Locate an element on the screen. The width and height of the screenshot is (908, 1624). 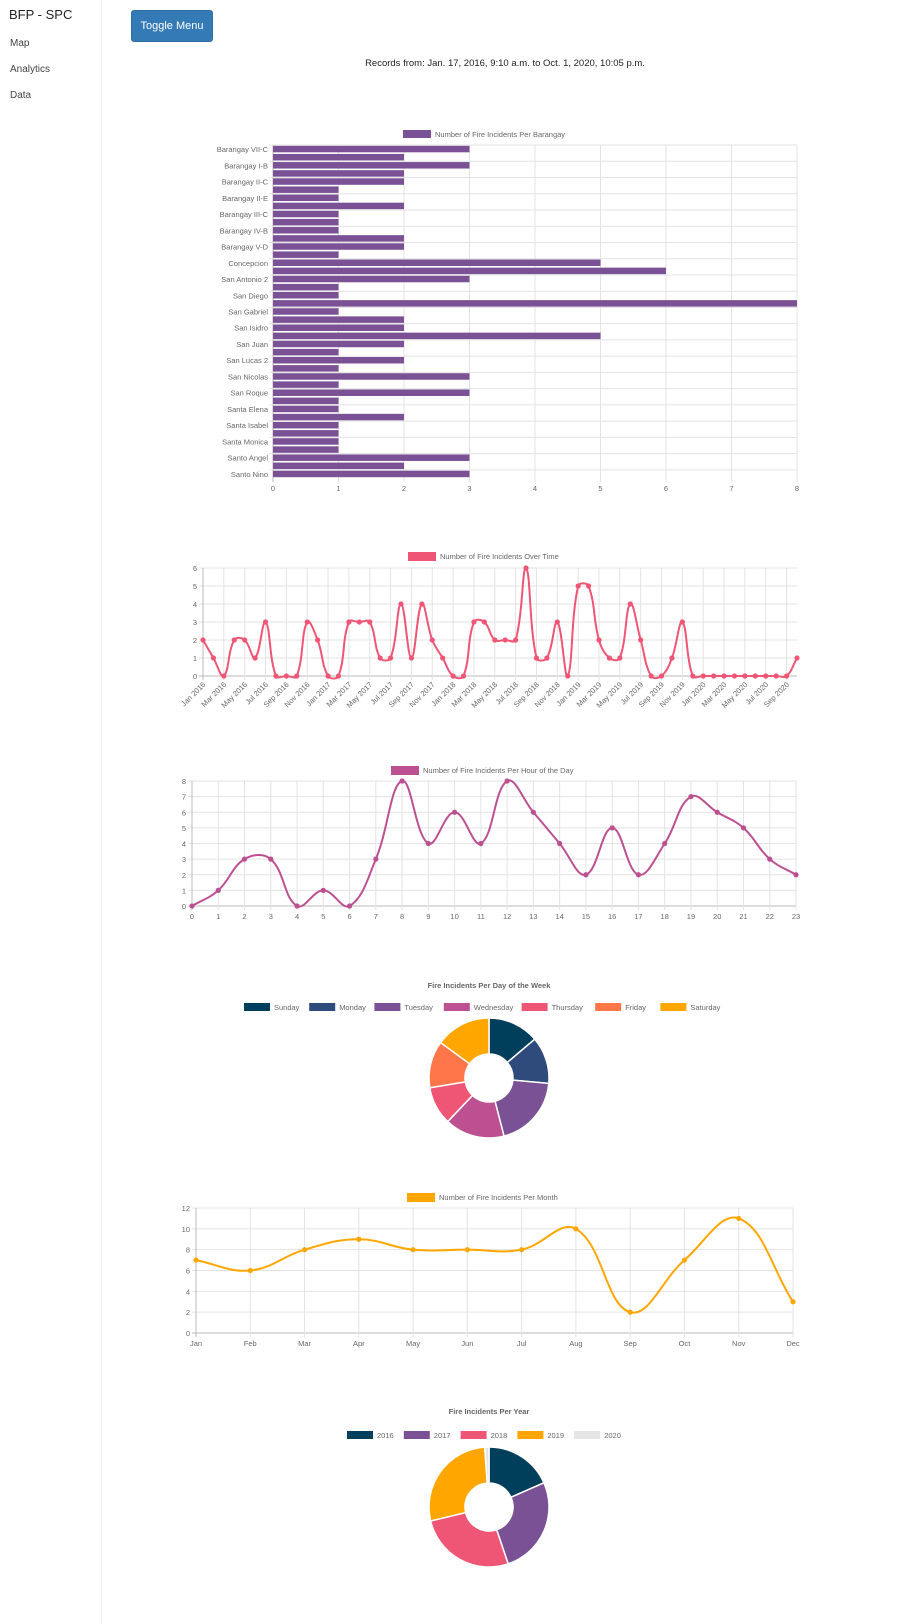
x-tick-label: Dec is located at coordinates (793, 1343).